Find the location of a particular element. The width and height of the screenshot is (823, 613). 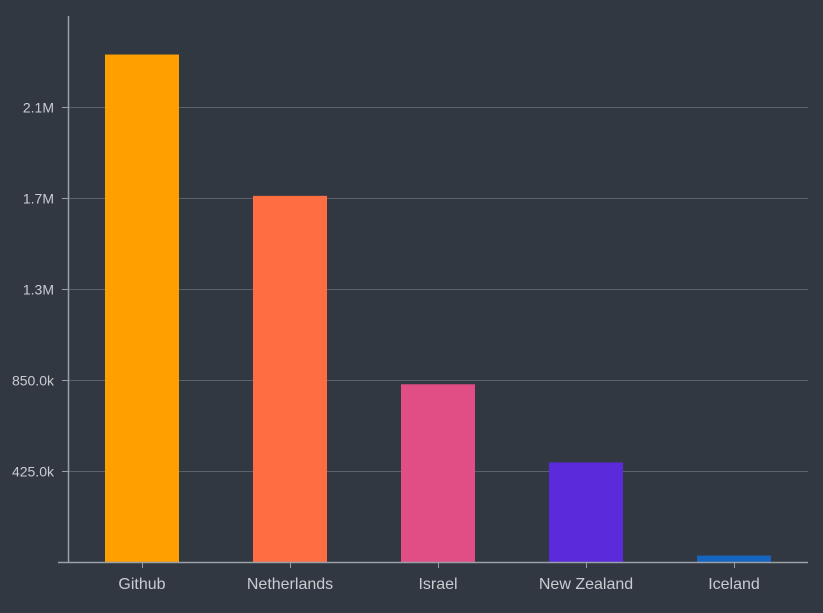

y-tick-label: 1.3M is located at coordinates (38, 290).